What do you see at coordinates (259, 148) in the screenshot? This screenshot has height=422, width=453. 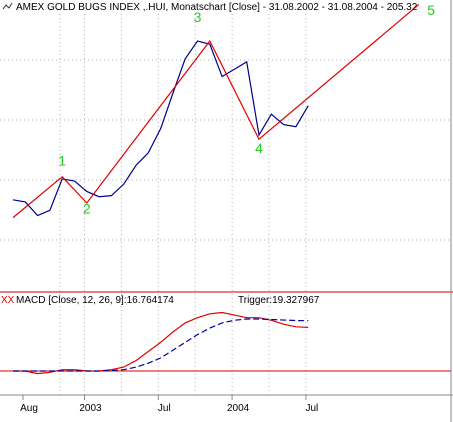 I see `wave-label-4: 4` at bounding box center [259, 148].